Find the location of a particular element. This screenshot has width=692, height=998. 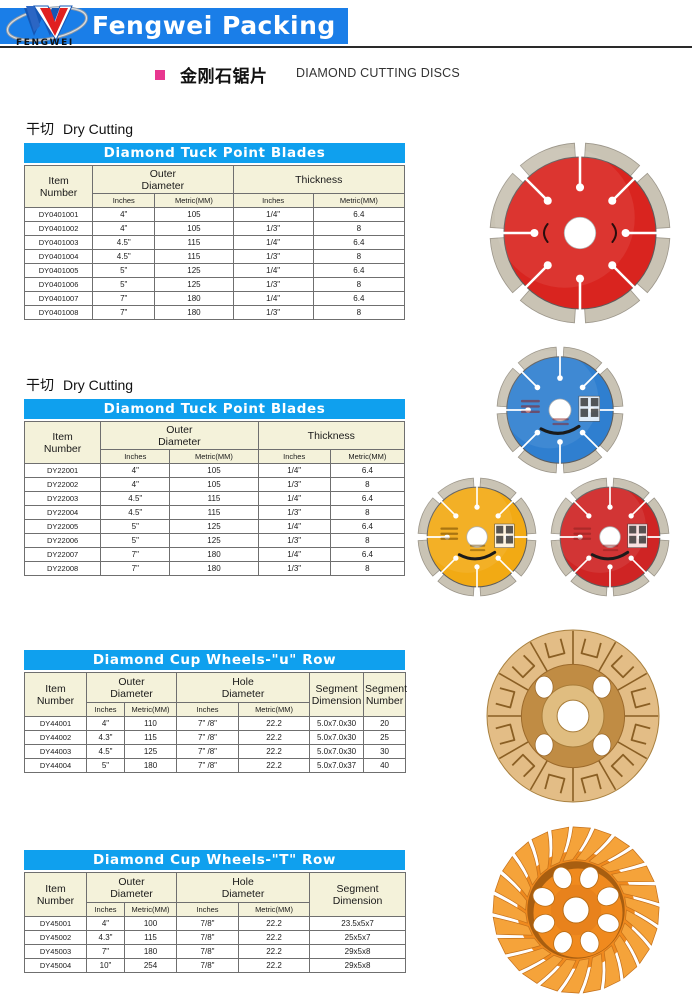

cell-value: 100 is located at coordinates (150, 923).